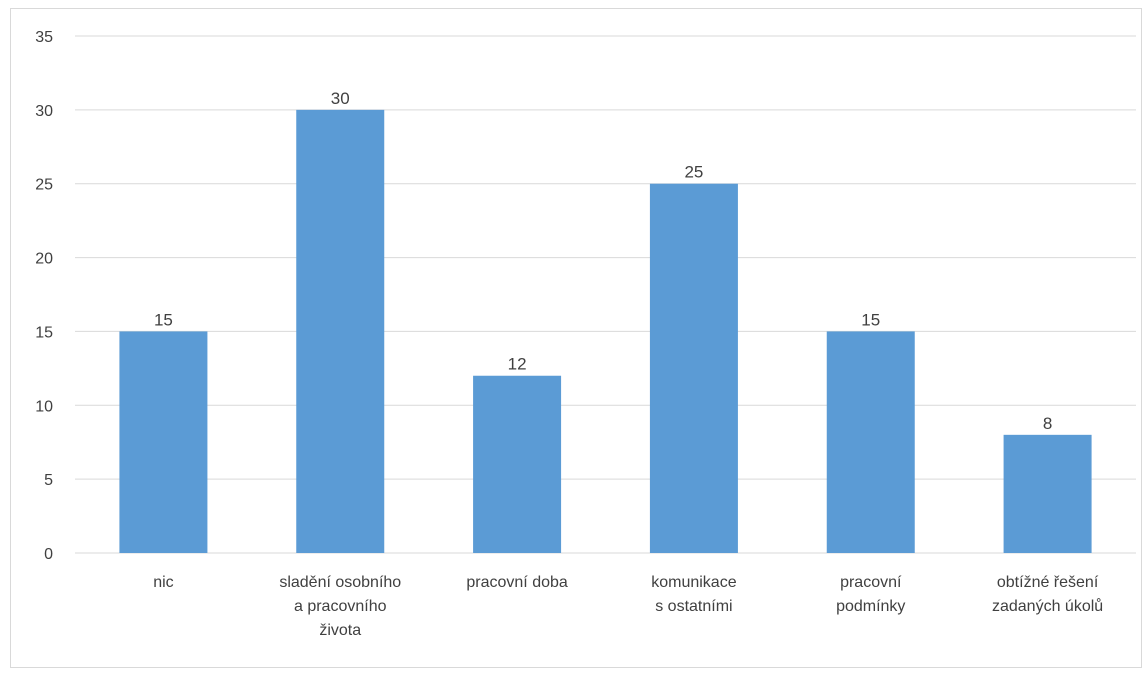 This screenshot has width=1148, height=674. What do you see at coordinates (693, 172) in the screenshot?
I see `data-label: 25` at bounding box center [693, 172].